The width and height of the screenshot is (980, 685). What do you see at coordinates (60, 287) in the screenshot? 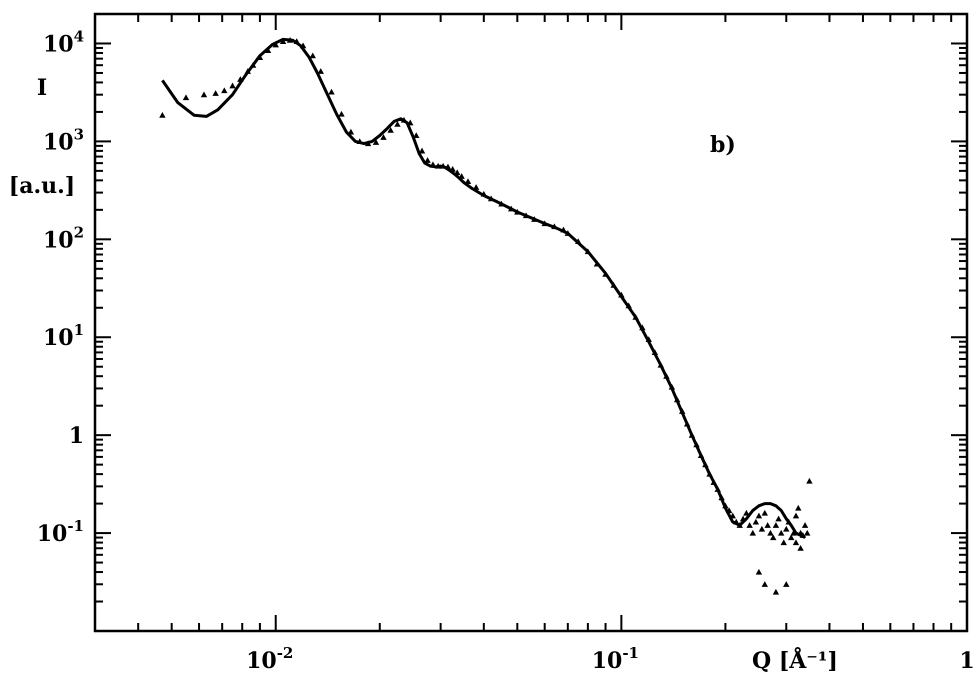
I see `y-tick-labels: 10⁴ 10³ 10² 10¹ 1 10⁻¹` at bounding box center [60, 287].